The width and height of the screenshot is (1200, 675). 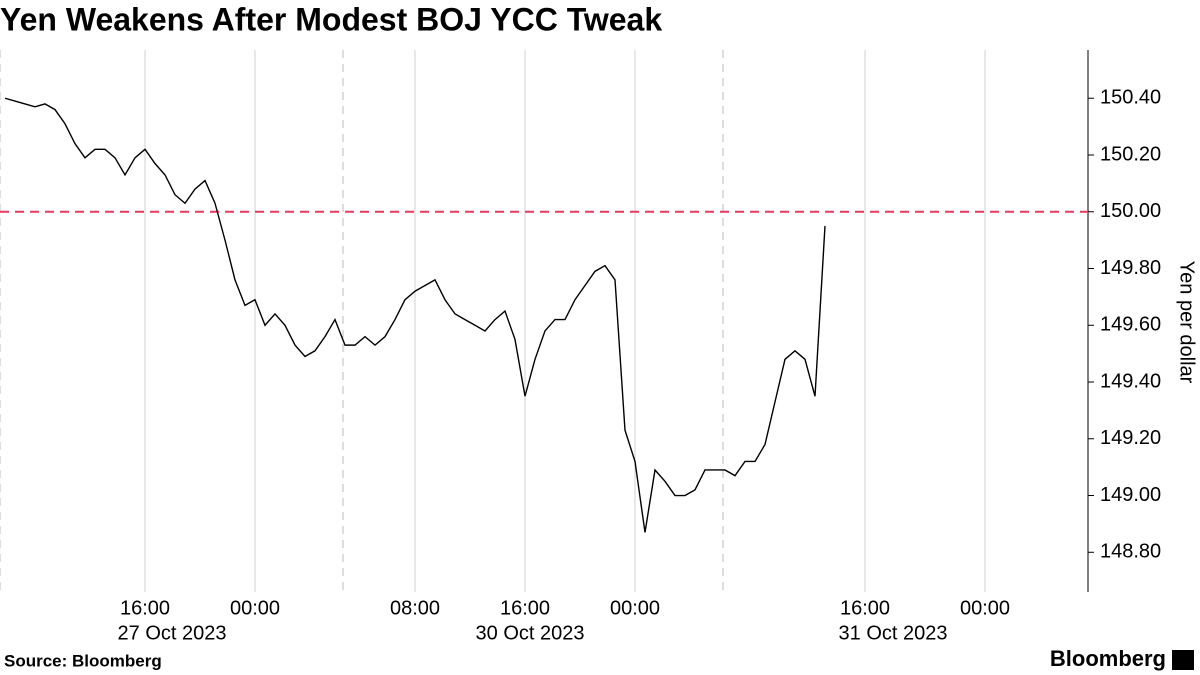 What do you see at coordinates (1130, 552) in the screenshot?
I see `y-tick-label: 148.80` at bounding box center [1130, 552].